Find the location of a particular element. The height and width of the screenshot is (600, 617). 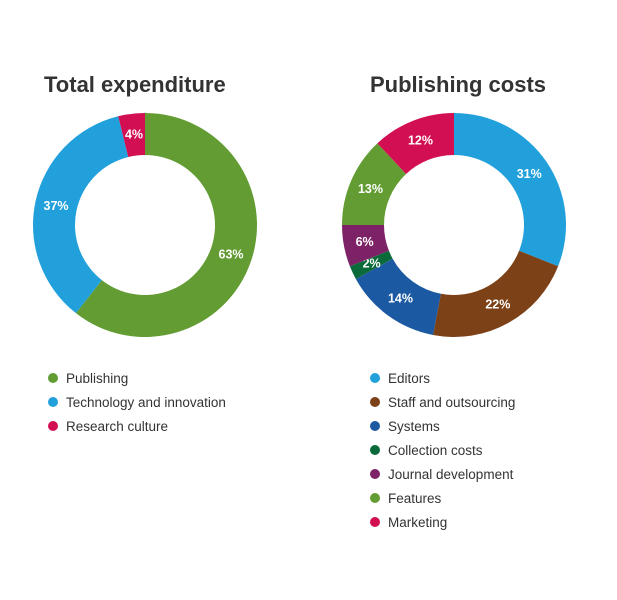

legend-item-features: Features is located at coordinates (442, 498).